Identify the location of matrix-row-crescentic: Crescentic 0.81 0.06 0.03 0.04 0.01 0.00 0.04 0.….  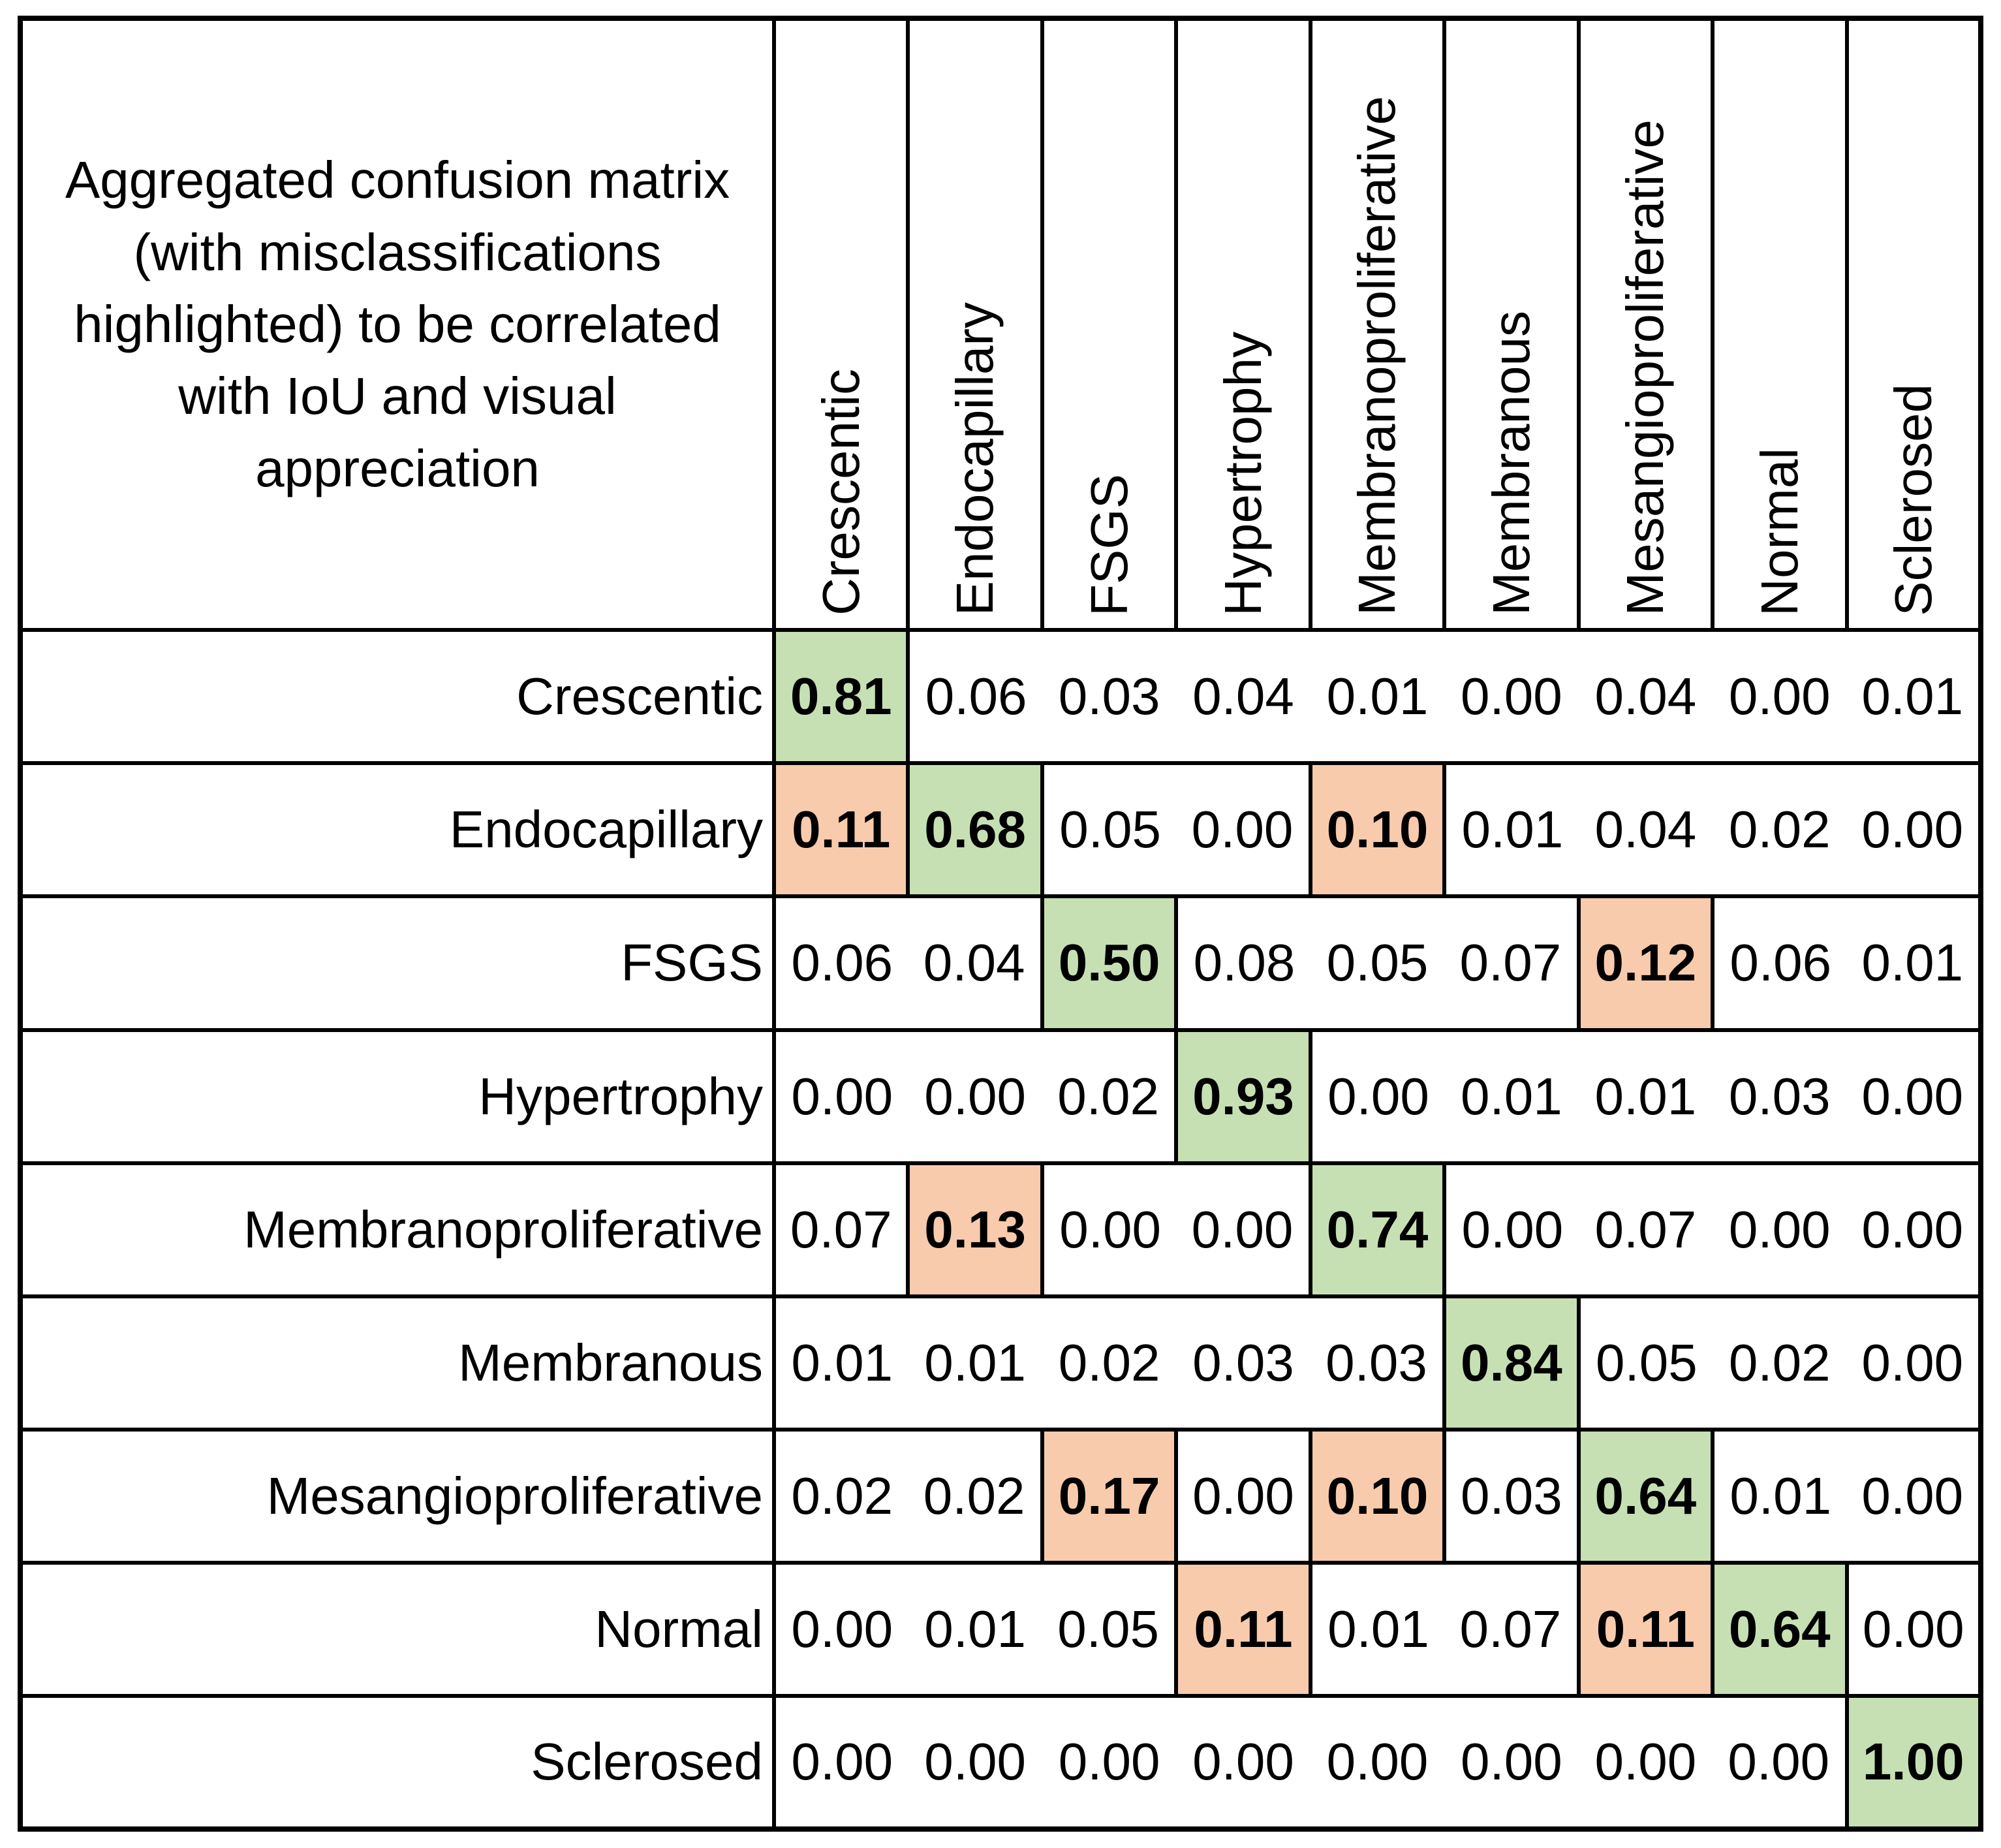
(1000, 697).